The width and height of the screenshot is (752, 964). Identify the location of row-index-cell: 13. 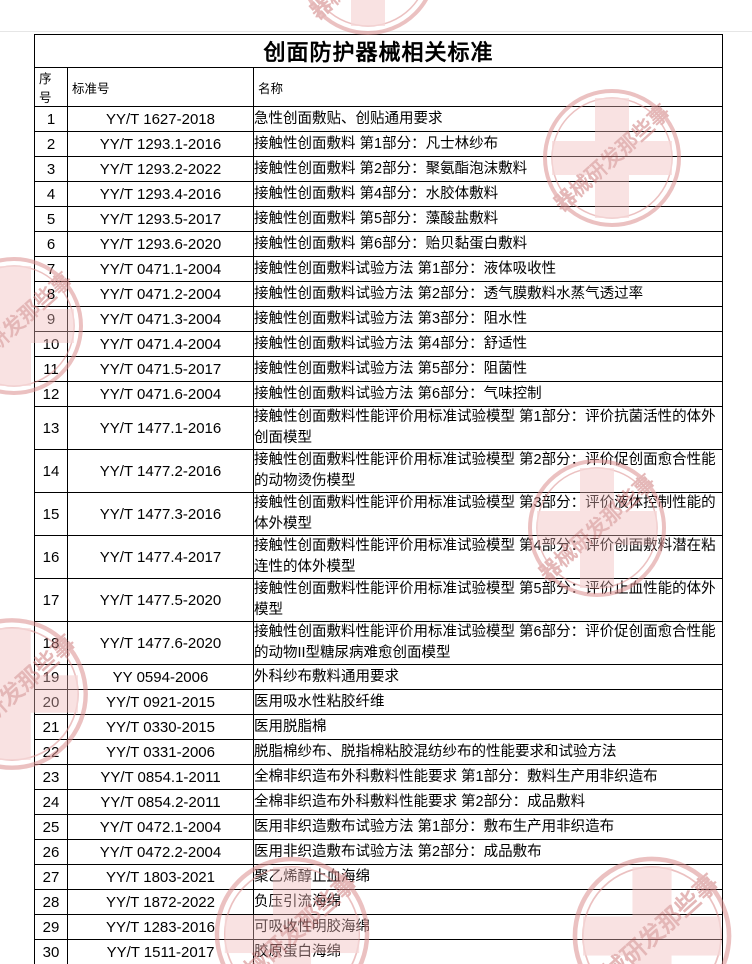
(51, 428).